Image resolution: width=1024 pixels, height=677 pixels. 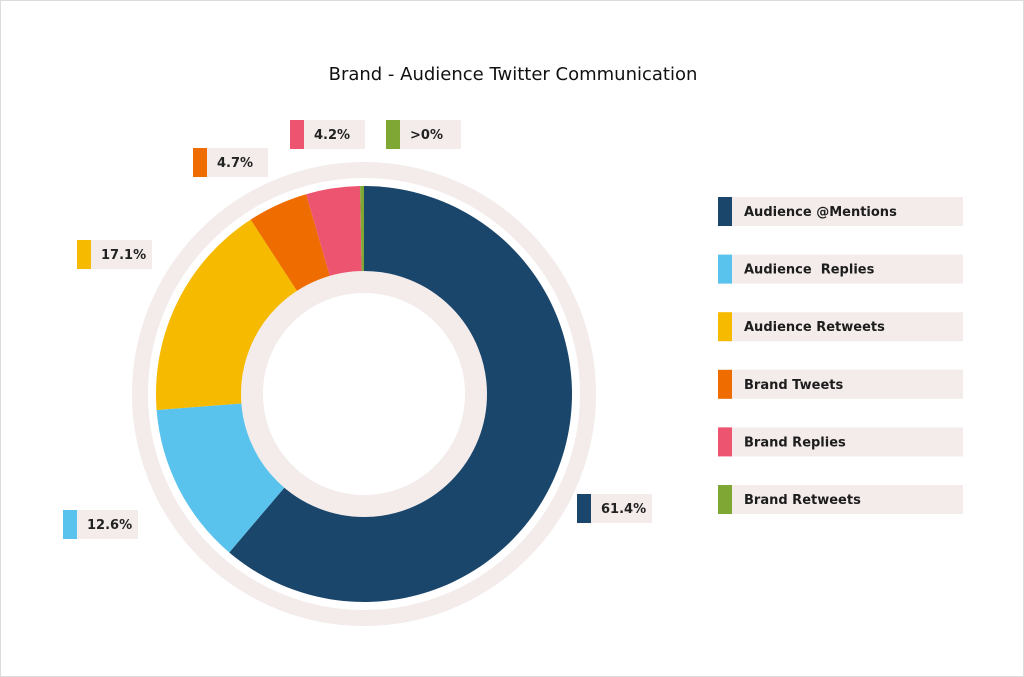 I want to click on slice-label: >0%, so click(x=423, y=134).